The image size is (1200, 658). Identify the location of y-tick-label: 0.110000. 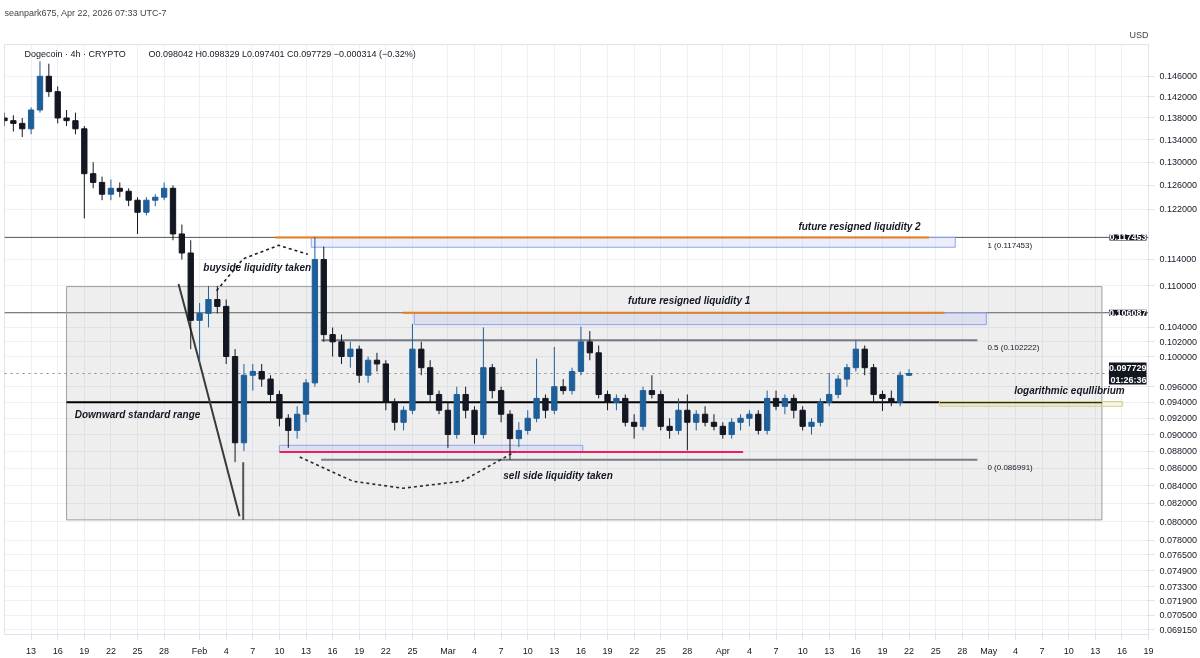
(1178, 285).